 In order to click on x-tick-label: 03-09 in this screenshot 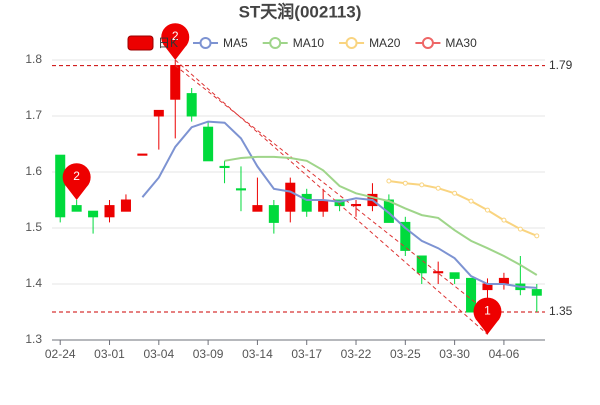, I will do `click(208, 354)`.